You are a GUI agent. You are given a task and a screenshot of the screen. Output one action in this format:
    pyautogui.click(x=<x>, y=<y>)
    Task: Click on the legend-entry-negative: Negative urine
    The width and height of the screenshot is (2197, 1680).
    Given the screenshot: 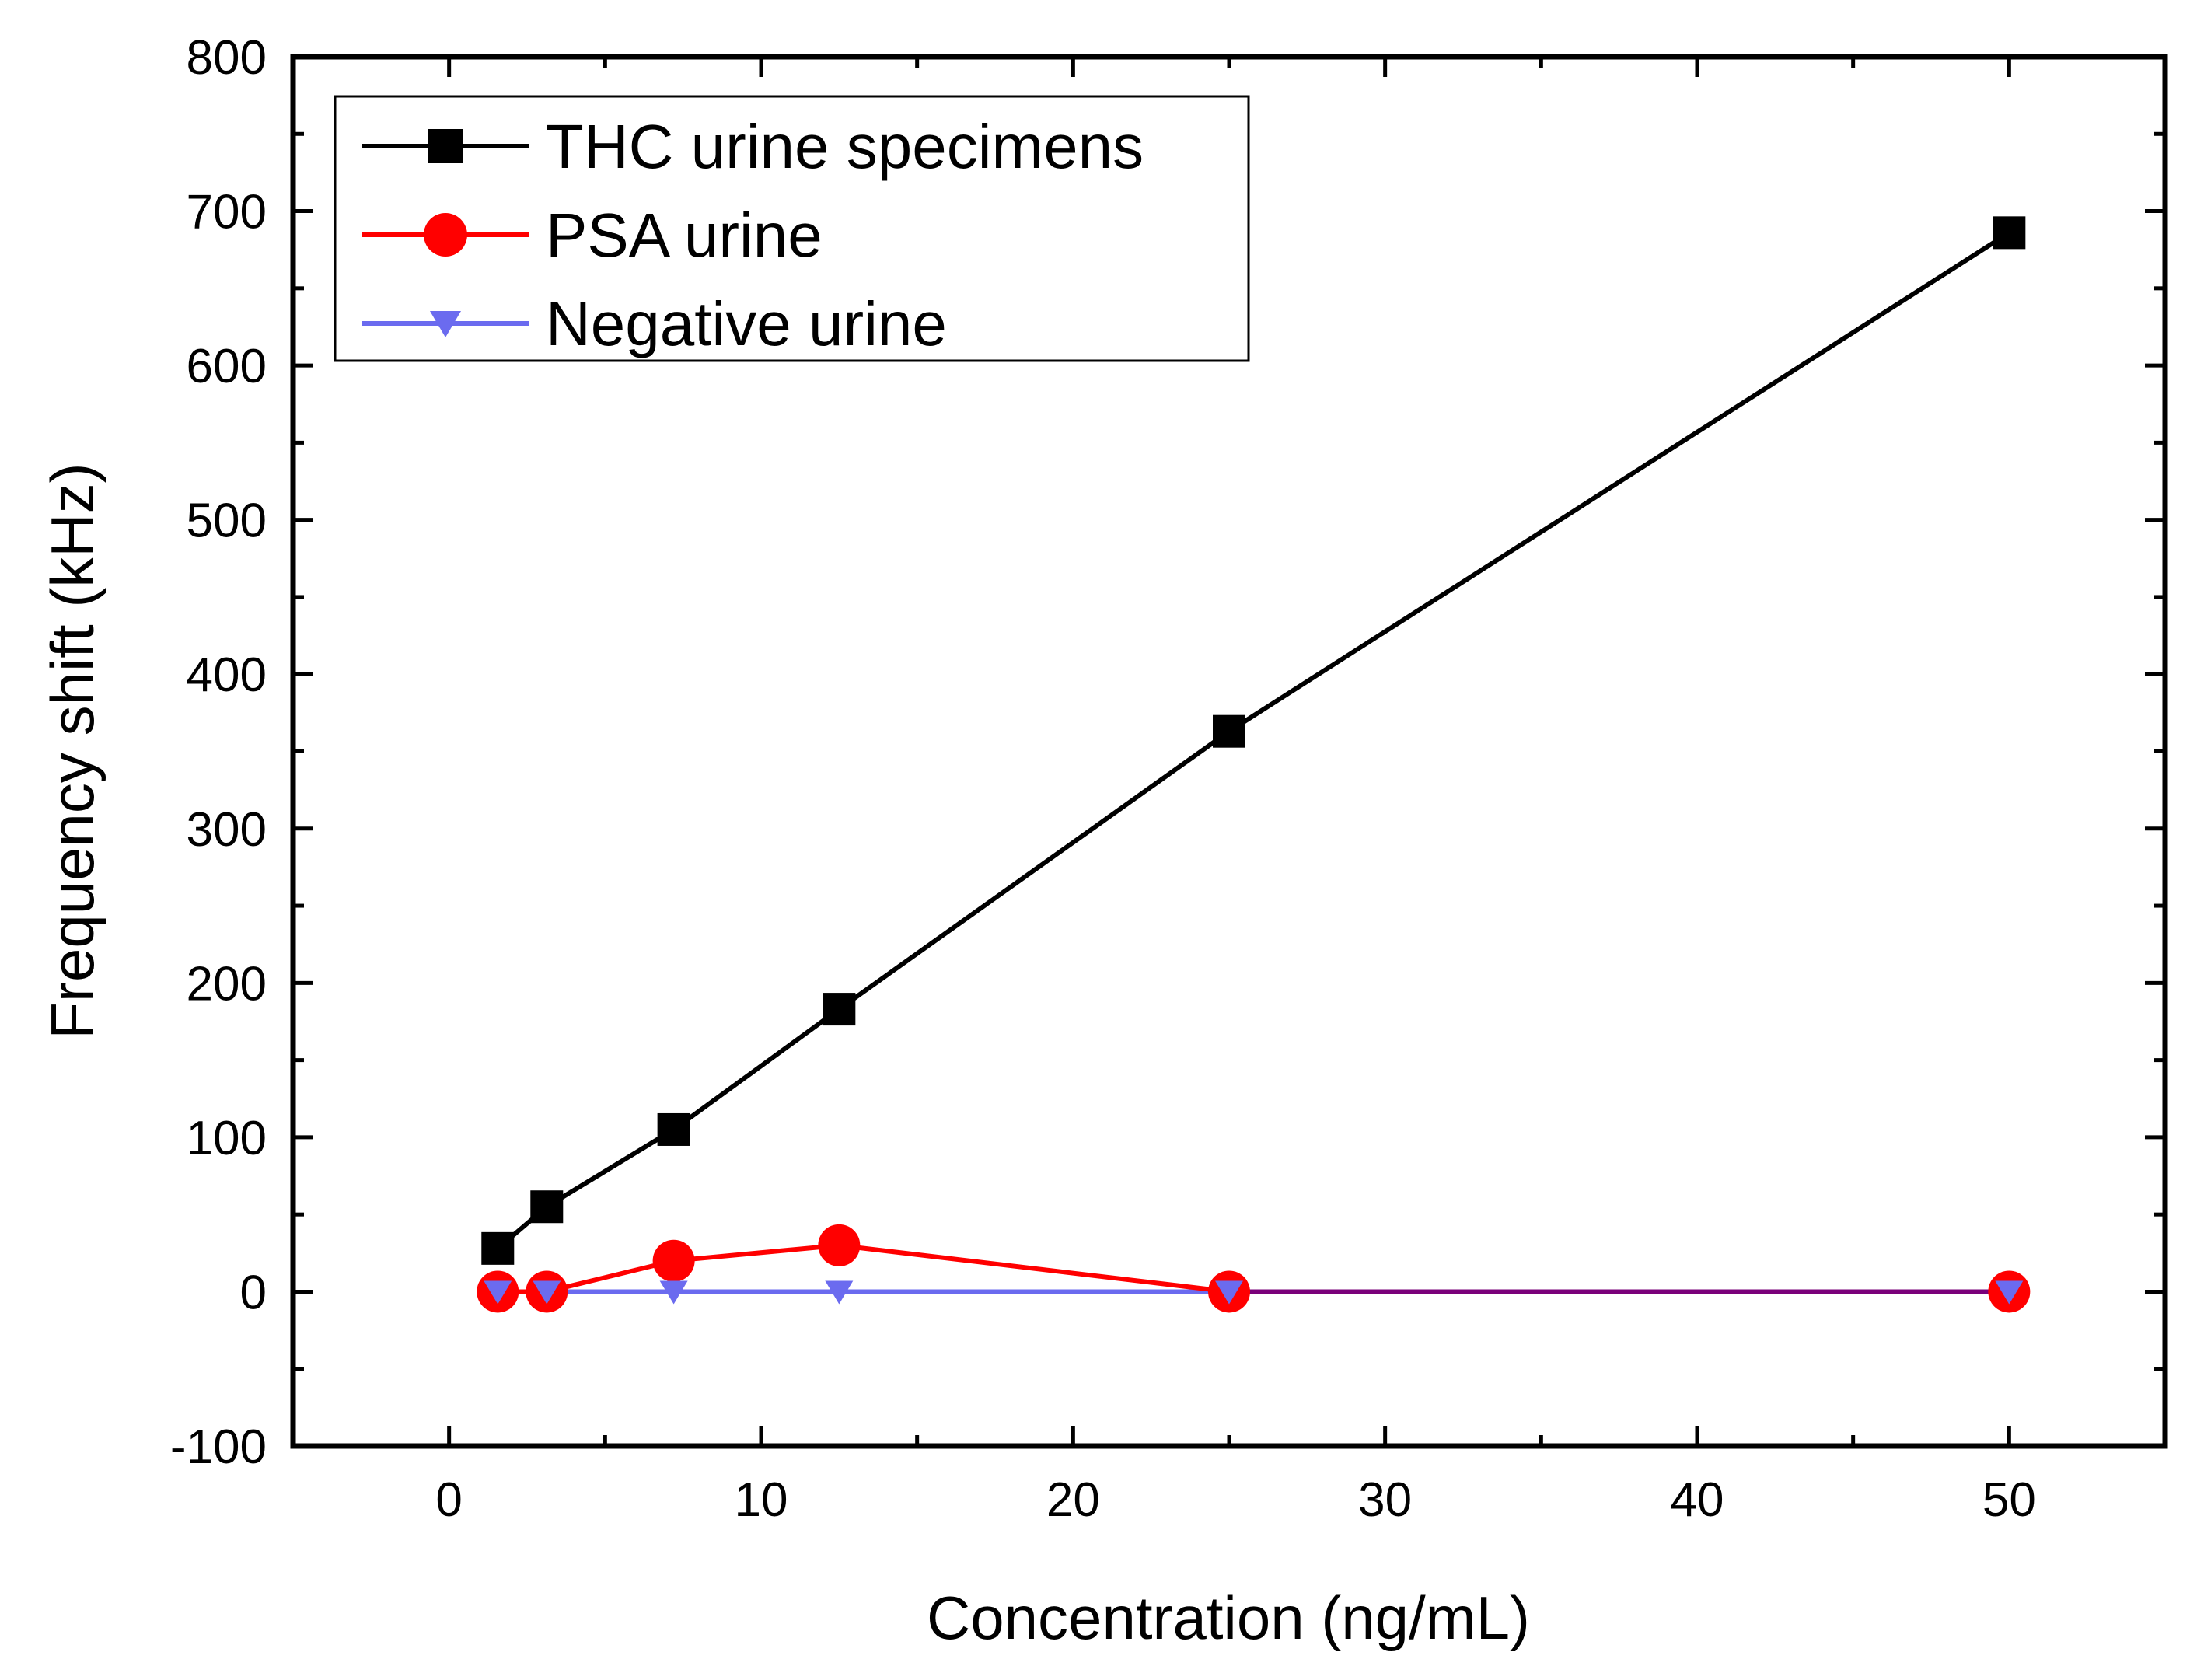 What is the action you would take?
    pyautogui.click(x=654, y=324)
    